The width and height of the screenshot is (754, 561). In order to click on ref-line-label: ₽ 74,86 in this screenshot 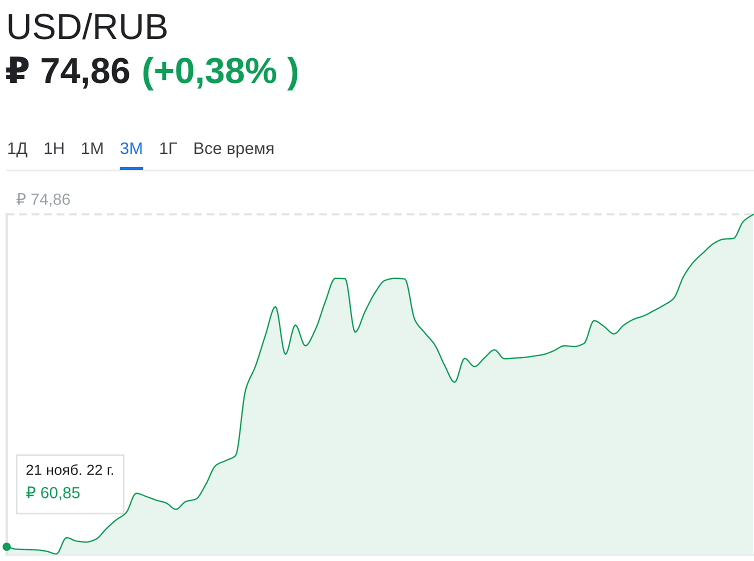, I will do `click(43, 200)`.